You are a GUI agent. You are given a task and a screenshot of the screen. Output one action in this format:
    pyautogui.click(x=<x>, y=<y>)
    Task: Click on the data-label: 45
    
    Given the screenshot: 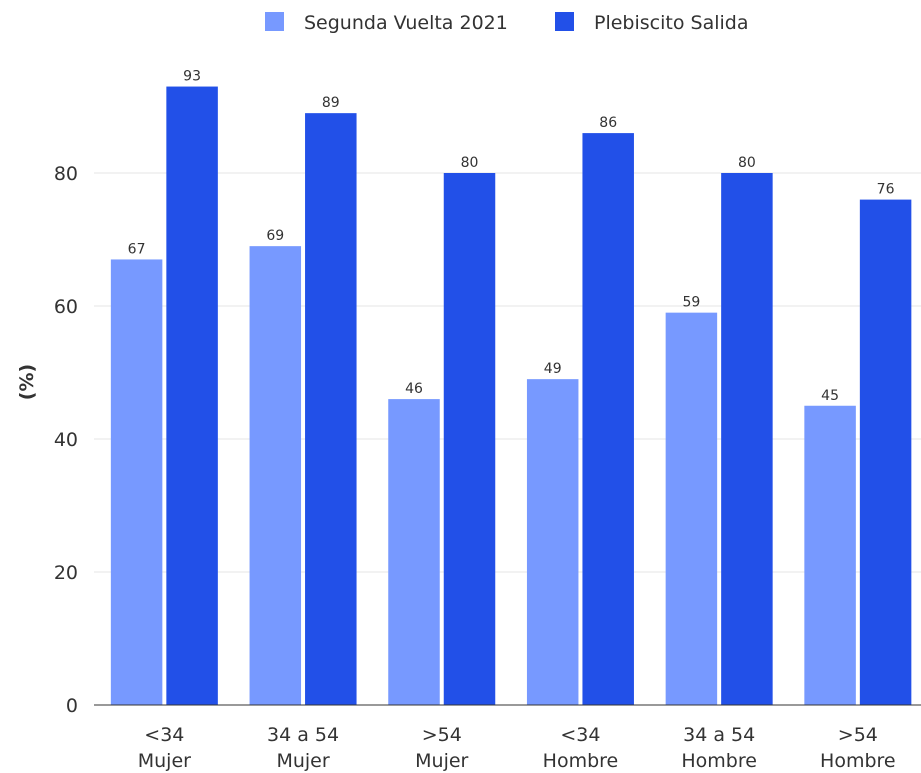 What is the action you would take?
    pyautogui.click(x=830, y=396)
    